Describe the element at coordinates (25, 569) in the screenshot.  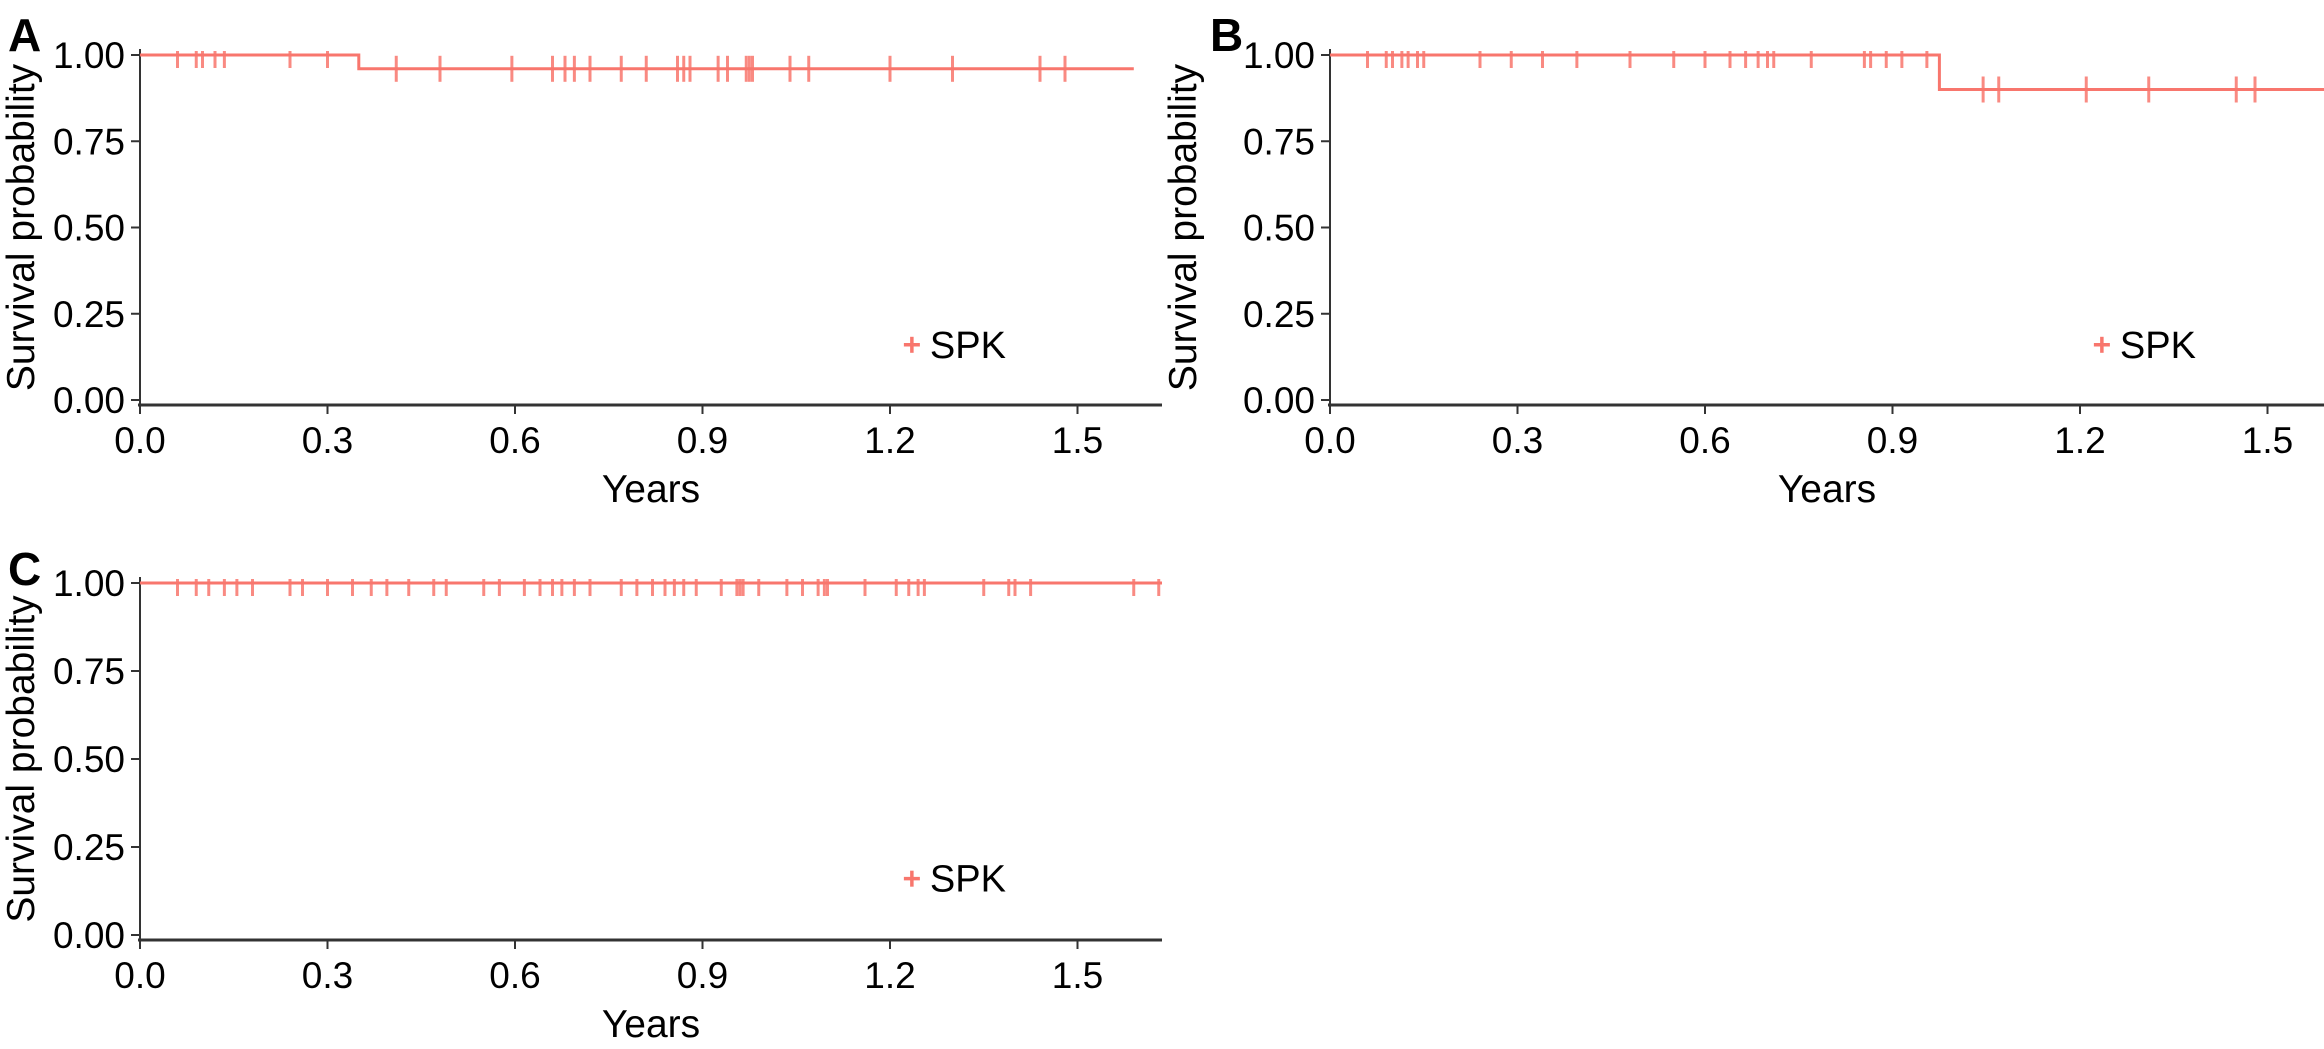
I see `panel-c-label: C` at that location.